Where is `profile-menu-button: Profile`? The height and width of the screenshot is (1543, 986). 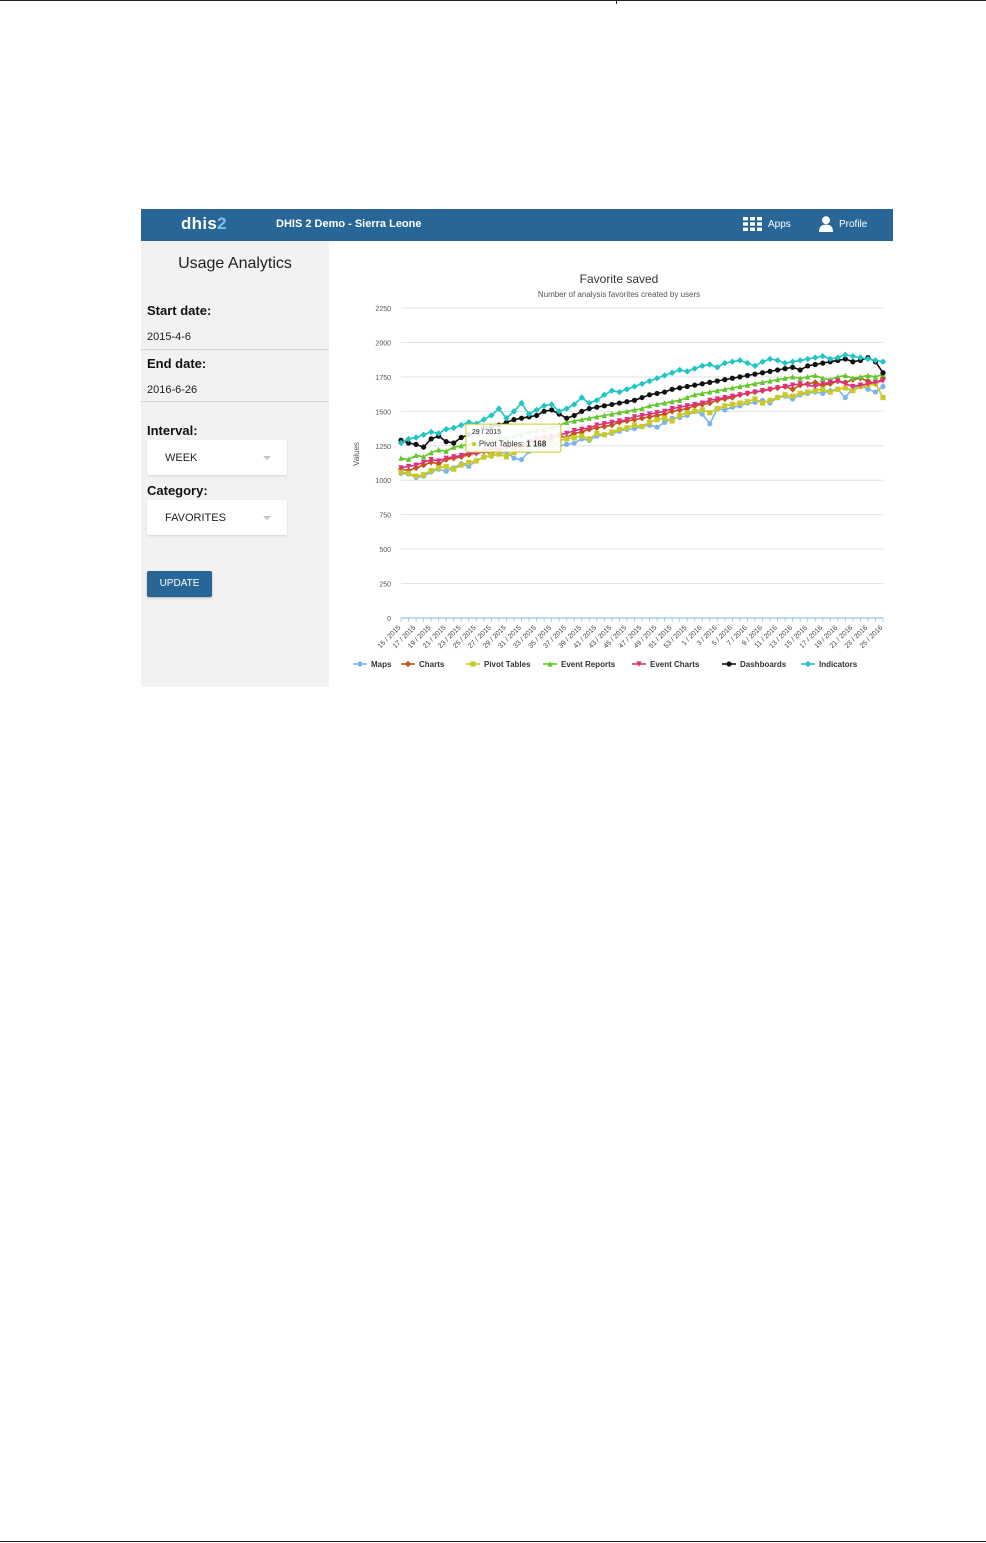 profile-menu-button: Profile is located at coordinates (843, 224).